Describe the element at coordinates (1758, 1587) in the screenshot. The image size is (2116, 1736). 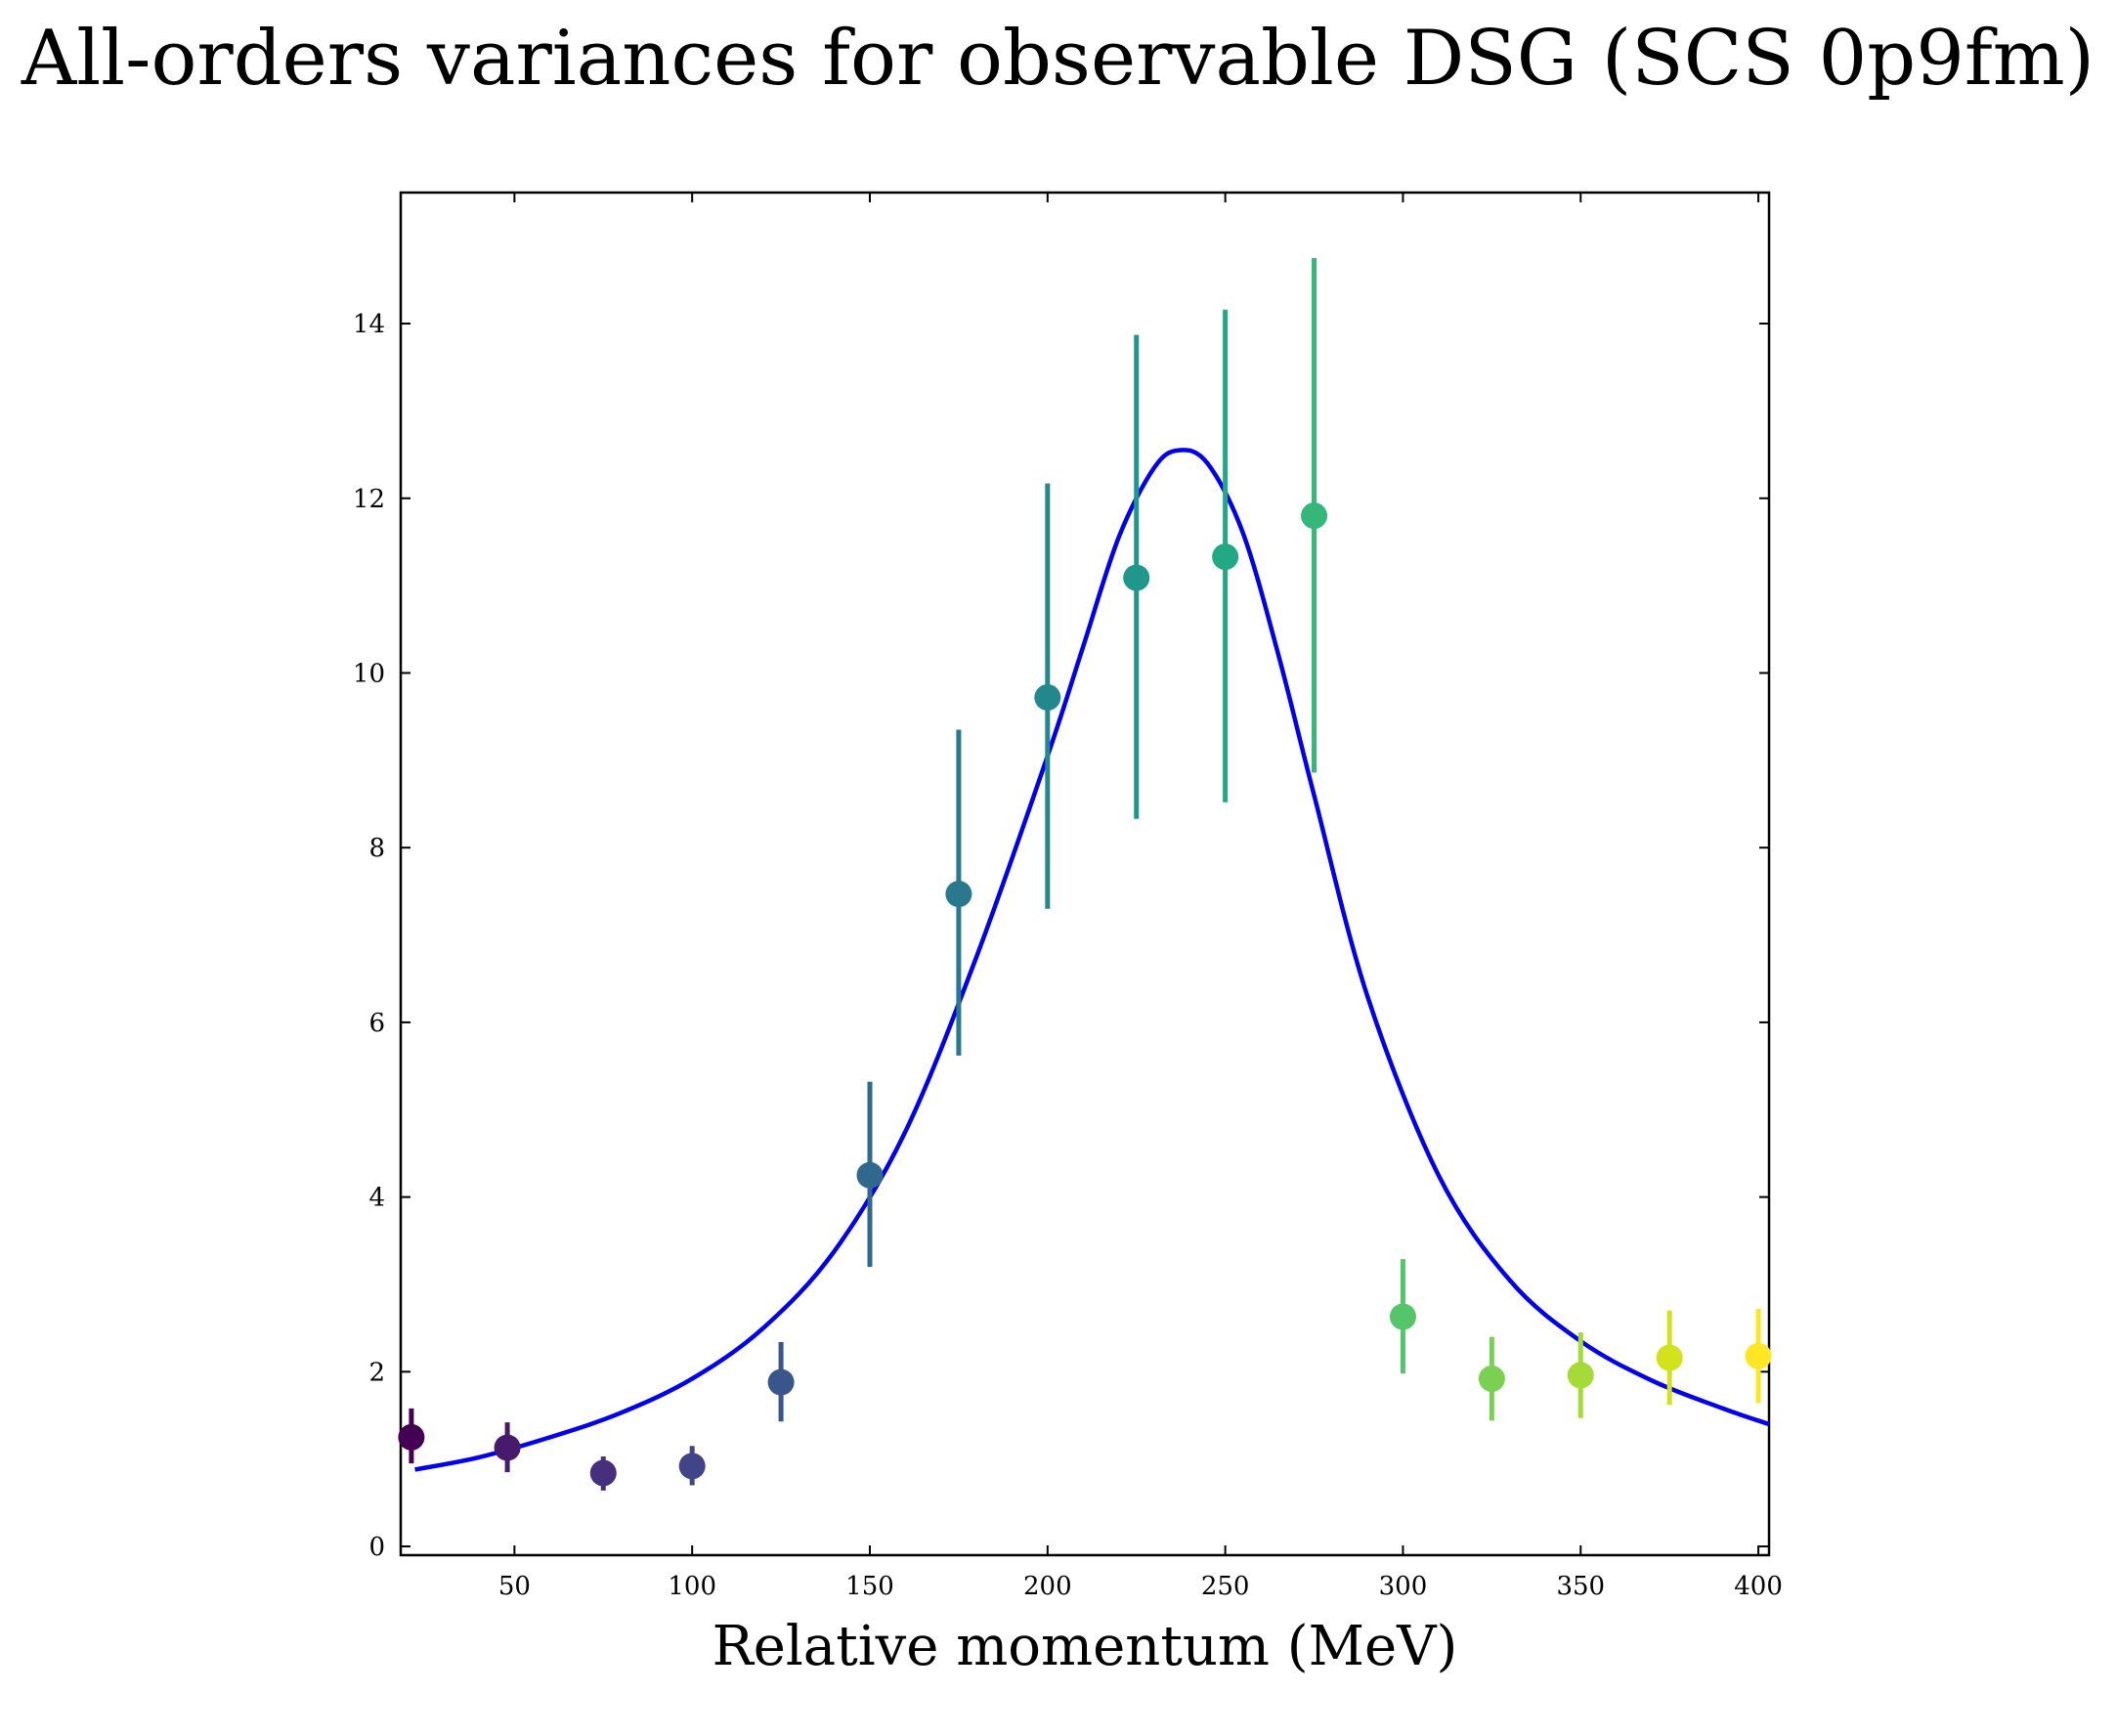
I see `x-tick-label: 400` at that location.